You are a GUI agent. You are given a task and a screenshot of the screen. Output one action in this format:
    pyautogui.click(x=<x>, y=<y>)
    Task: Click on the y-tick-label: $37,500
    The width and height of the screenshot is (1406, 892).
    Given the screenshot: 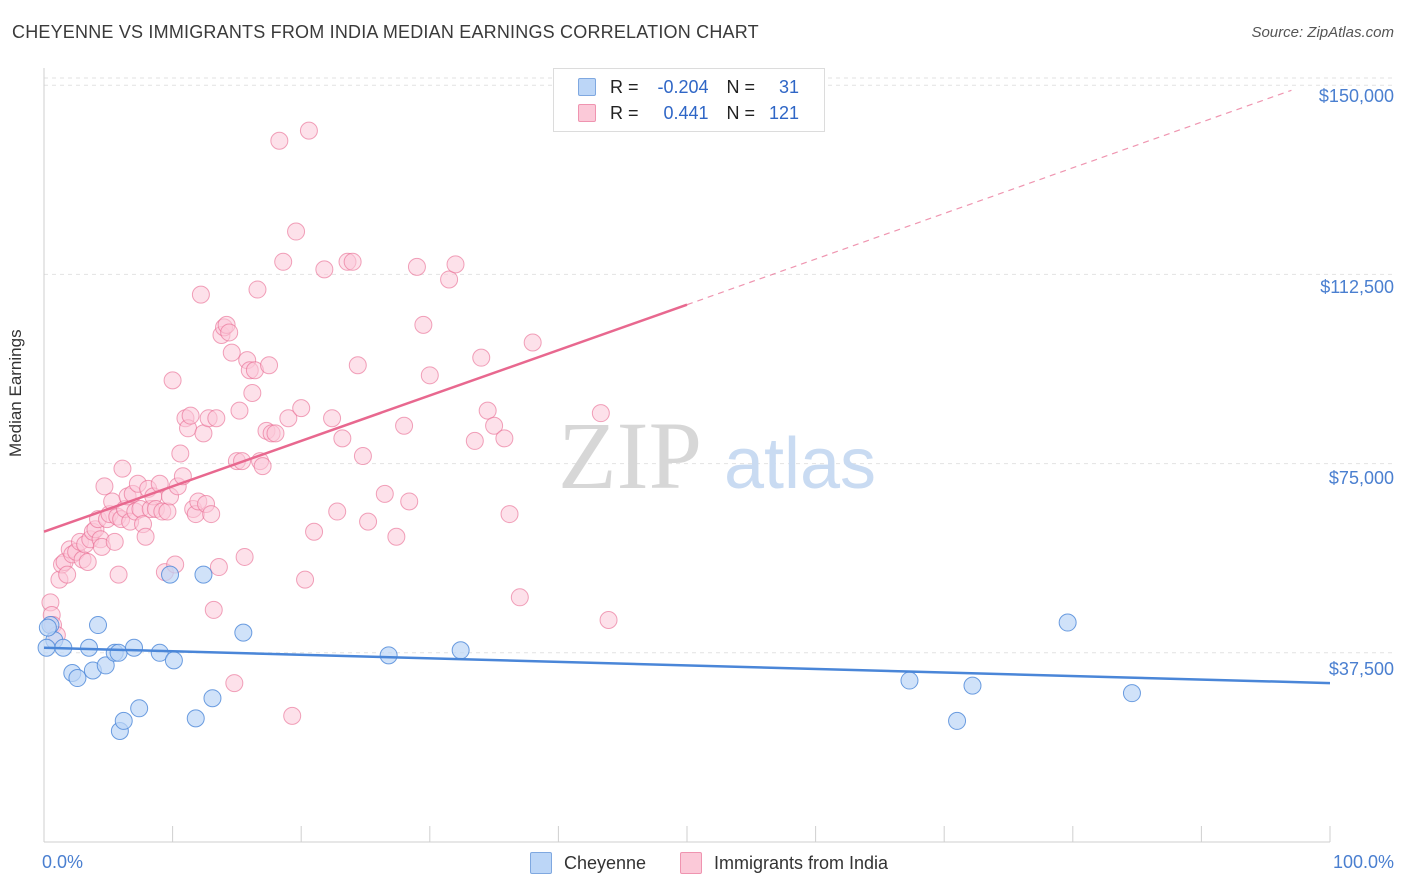 What is the action you would take?
    pyautogui.click(x=1361, y=669)
    